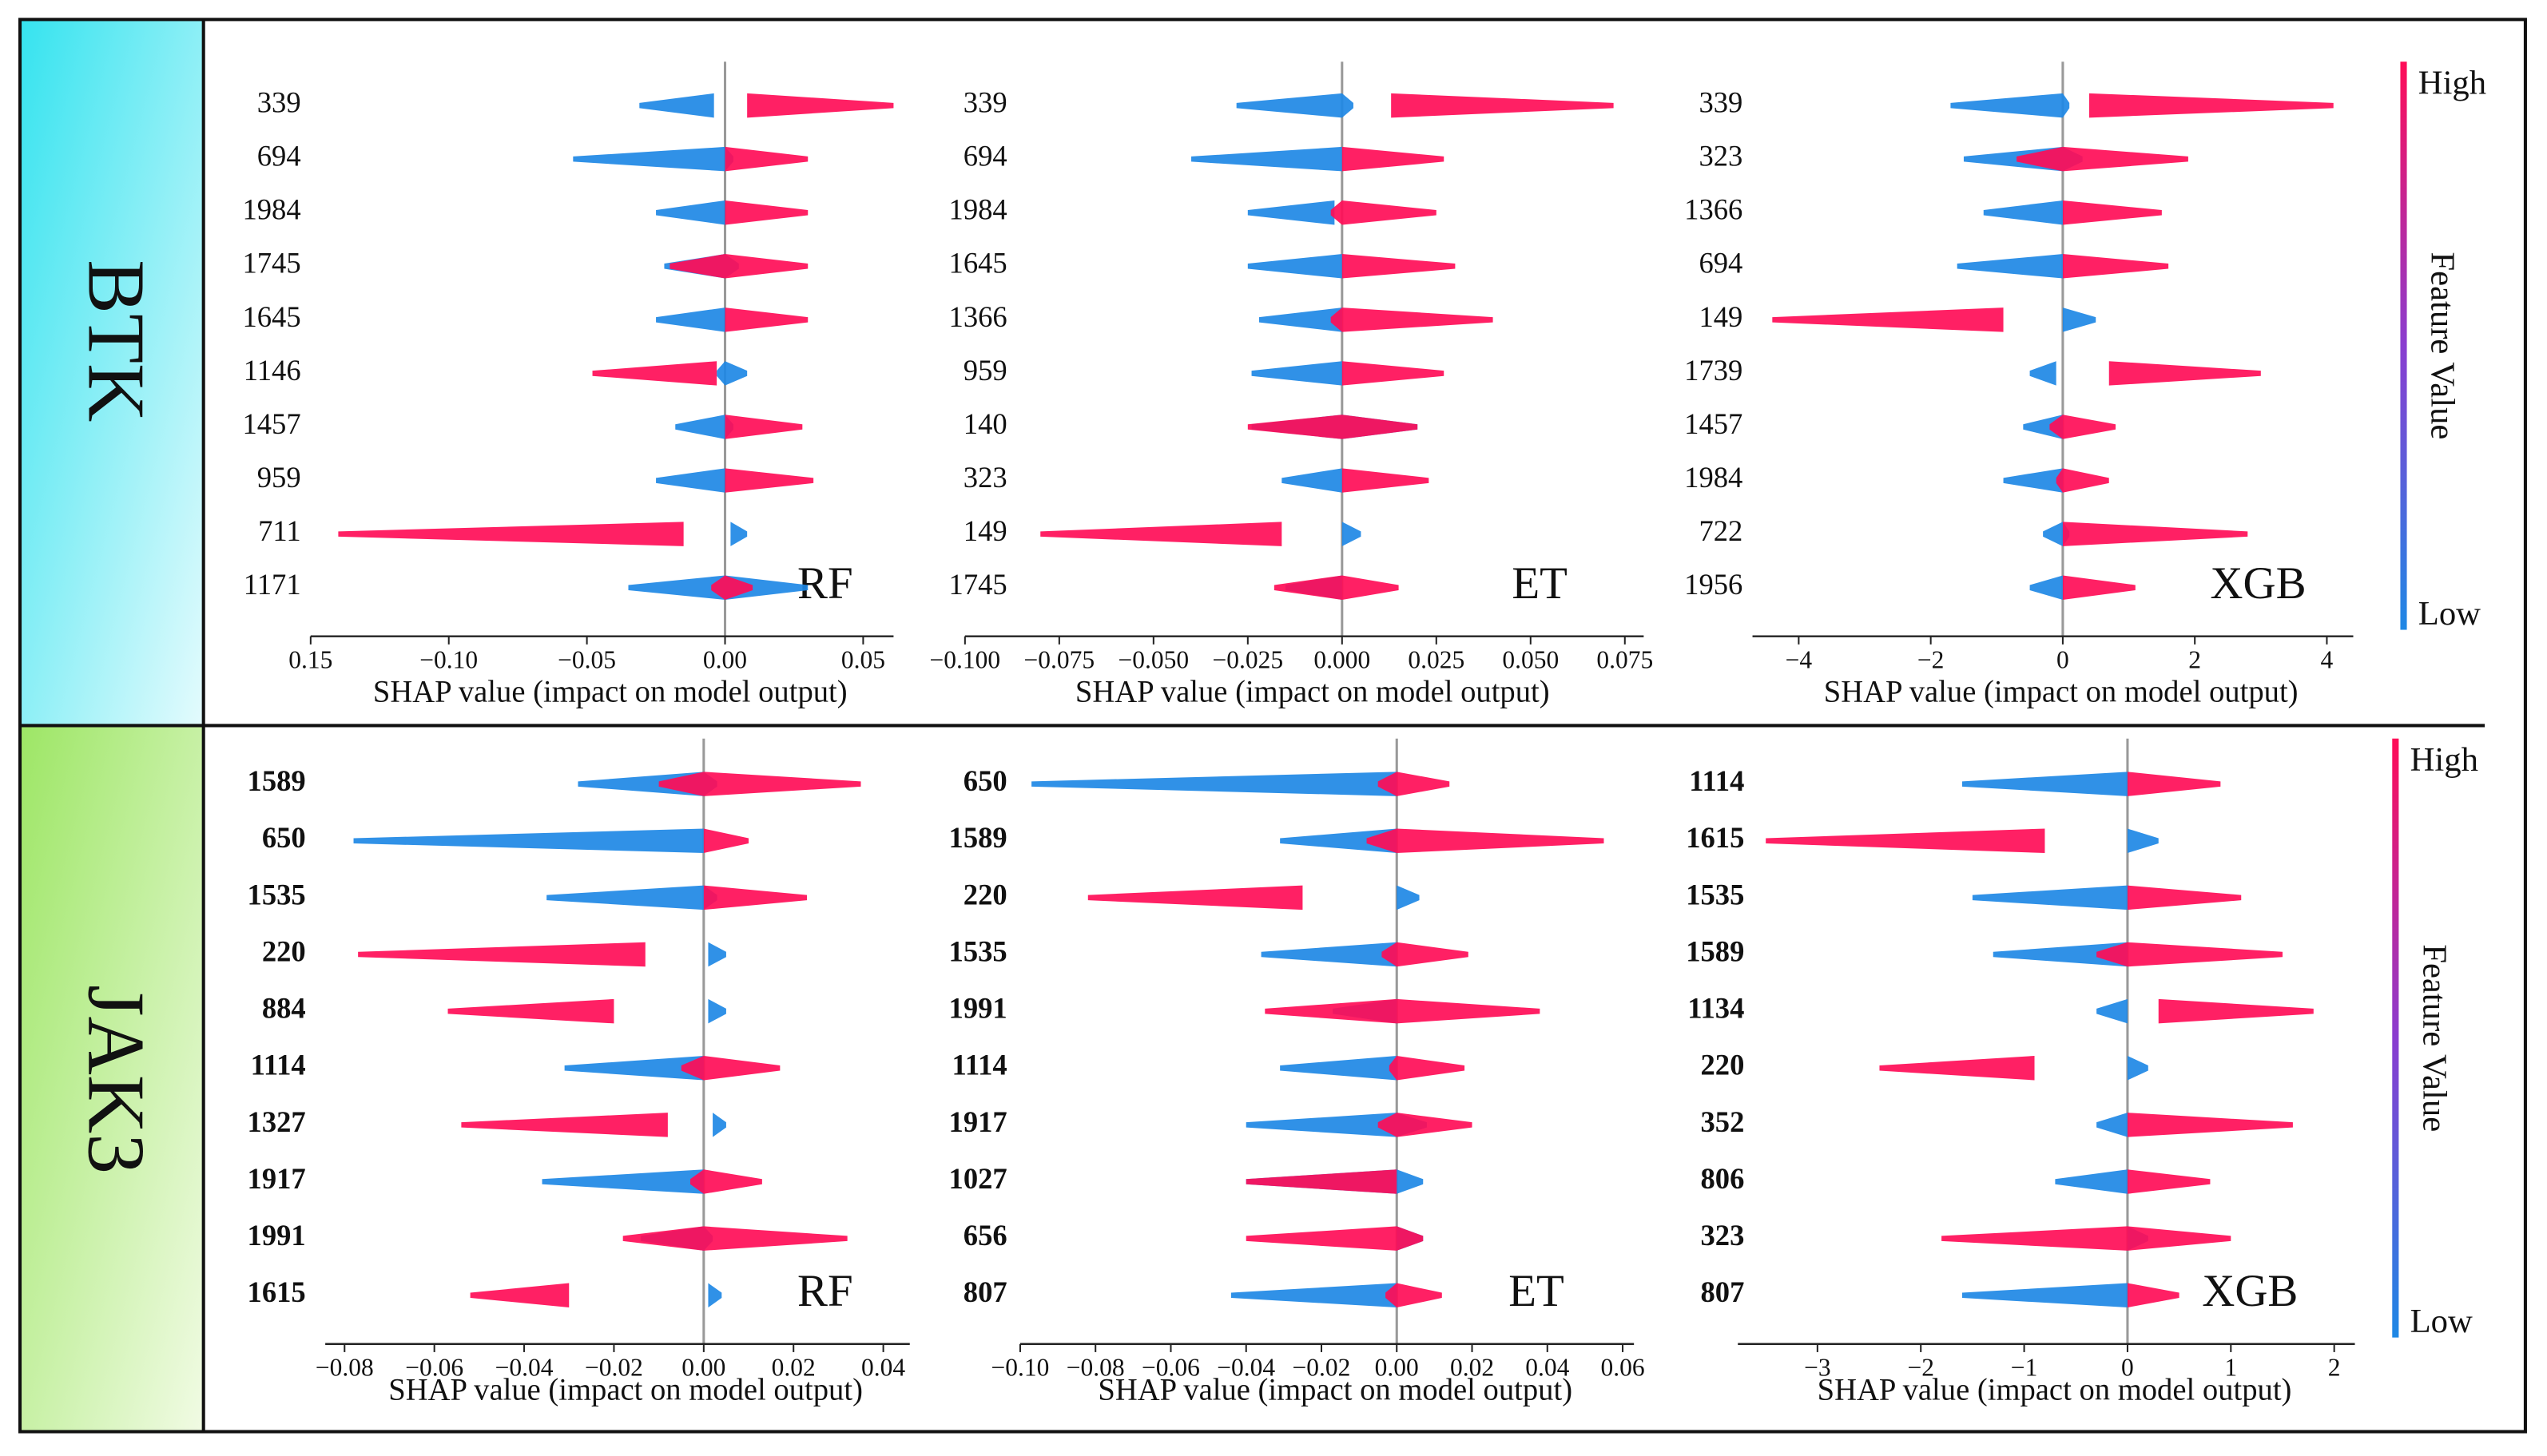 The width and height of the screenshot is (2547, 1456). What do you see at coordinates (1625, 659) in the screenshot?
I see `x-tick-label: 0.075` at bounding box center [1625, 659].